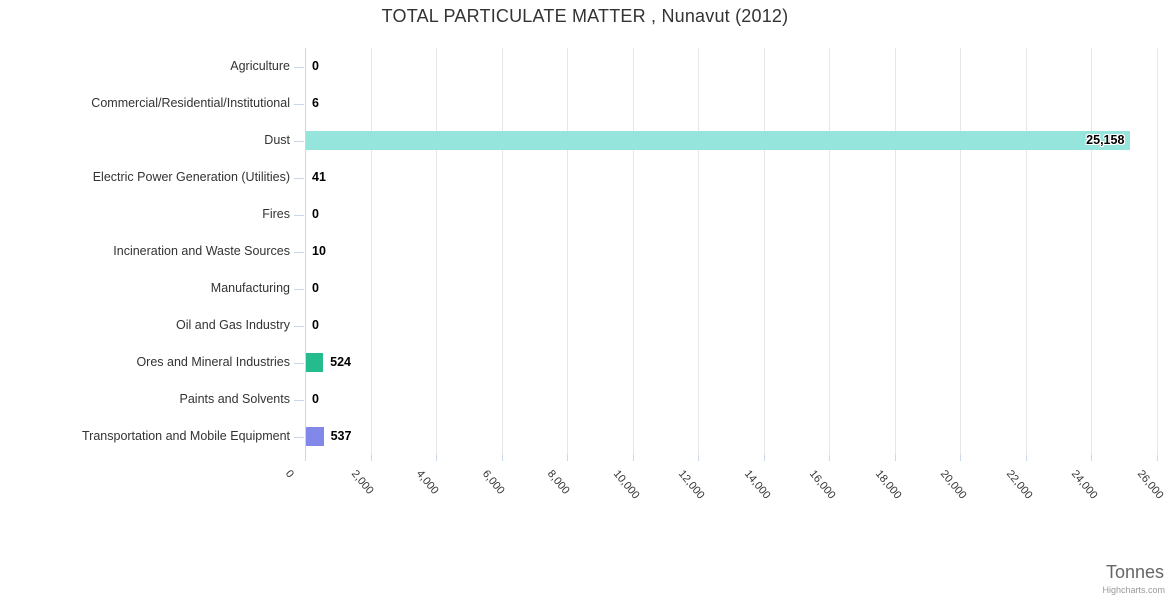  Describe the element at coordinates (201, 250) in the screenshot. I see `category-label: Incineration and Waste Sources` at that location.